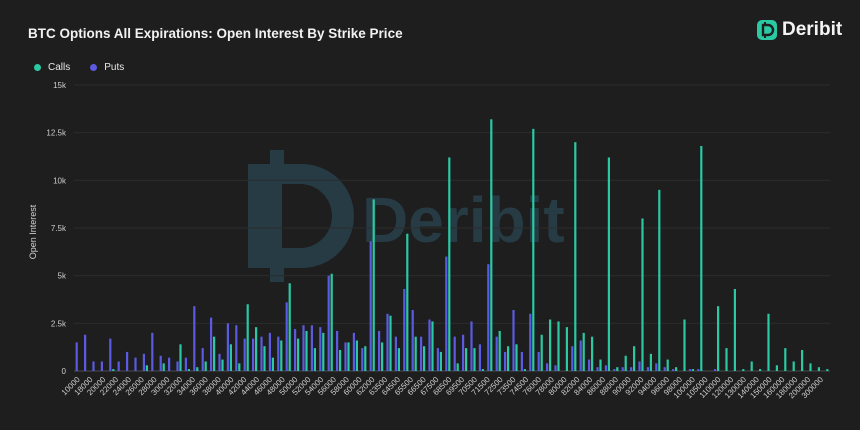 The width and height of the screenshot is (860, 430). I want to click on legend-item-puts: Puts, so click(107, 67).